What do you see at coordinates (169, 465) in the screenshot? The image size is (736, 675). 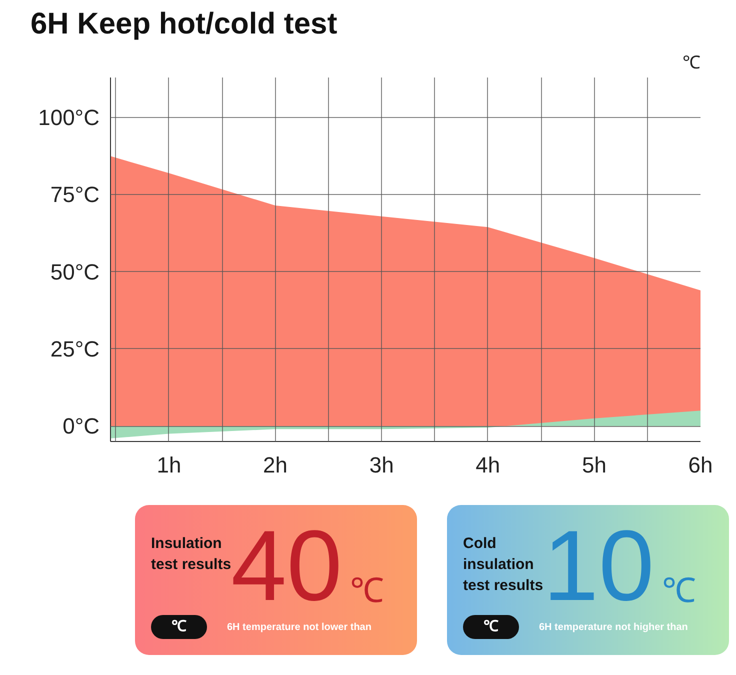 I see `x-tick-label: 1h` at bounding box center [169, 465].